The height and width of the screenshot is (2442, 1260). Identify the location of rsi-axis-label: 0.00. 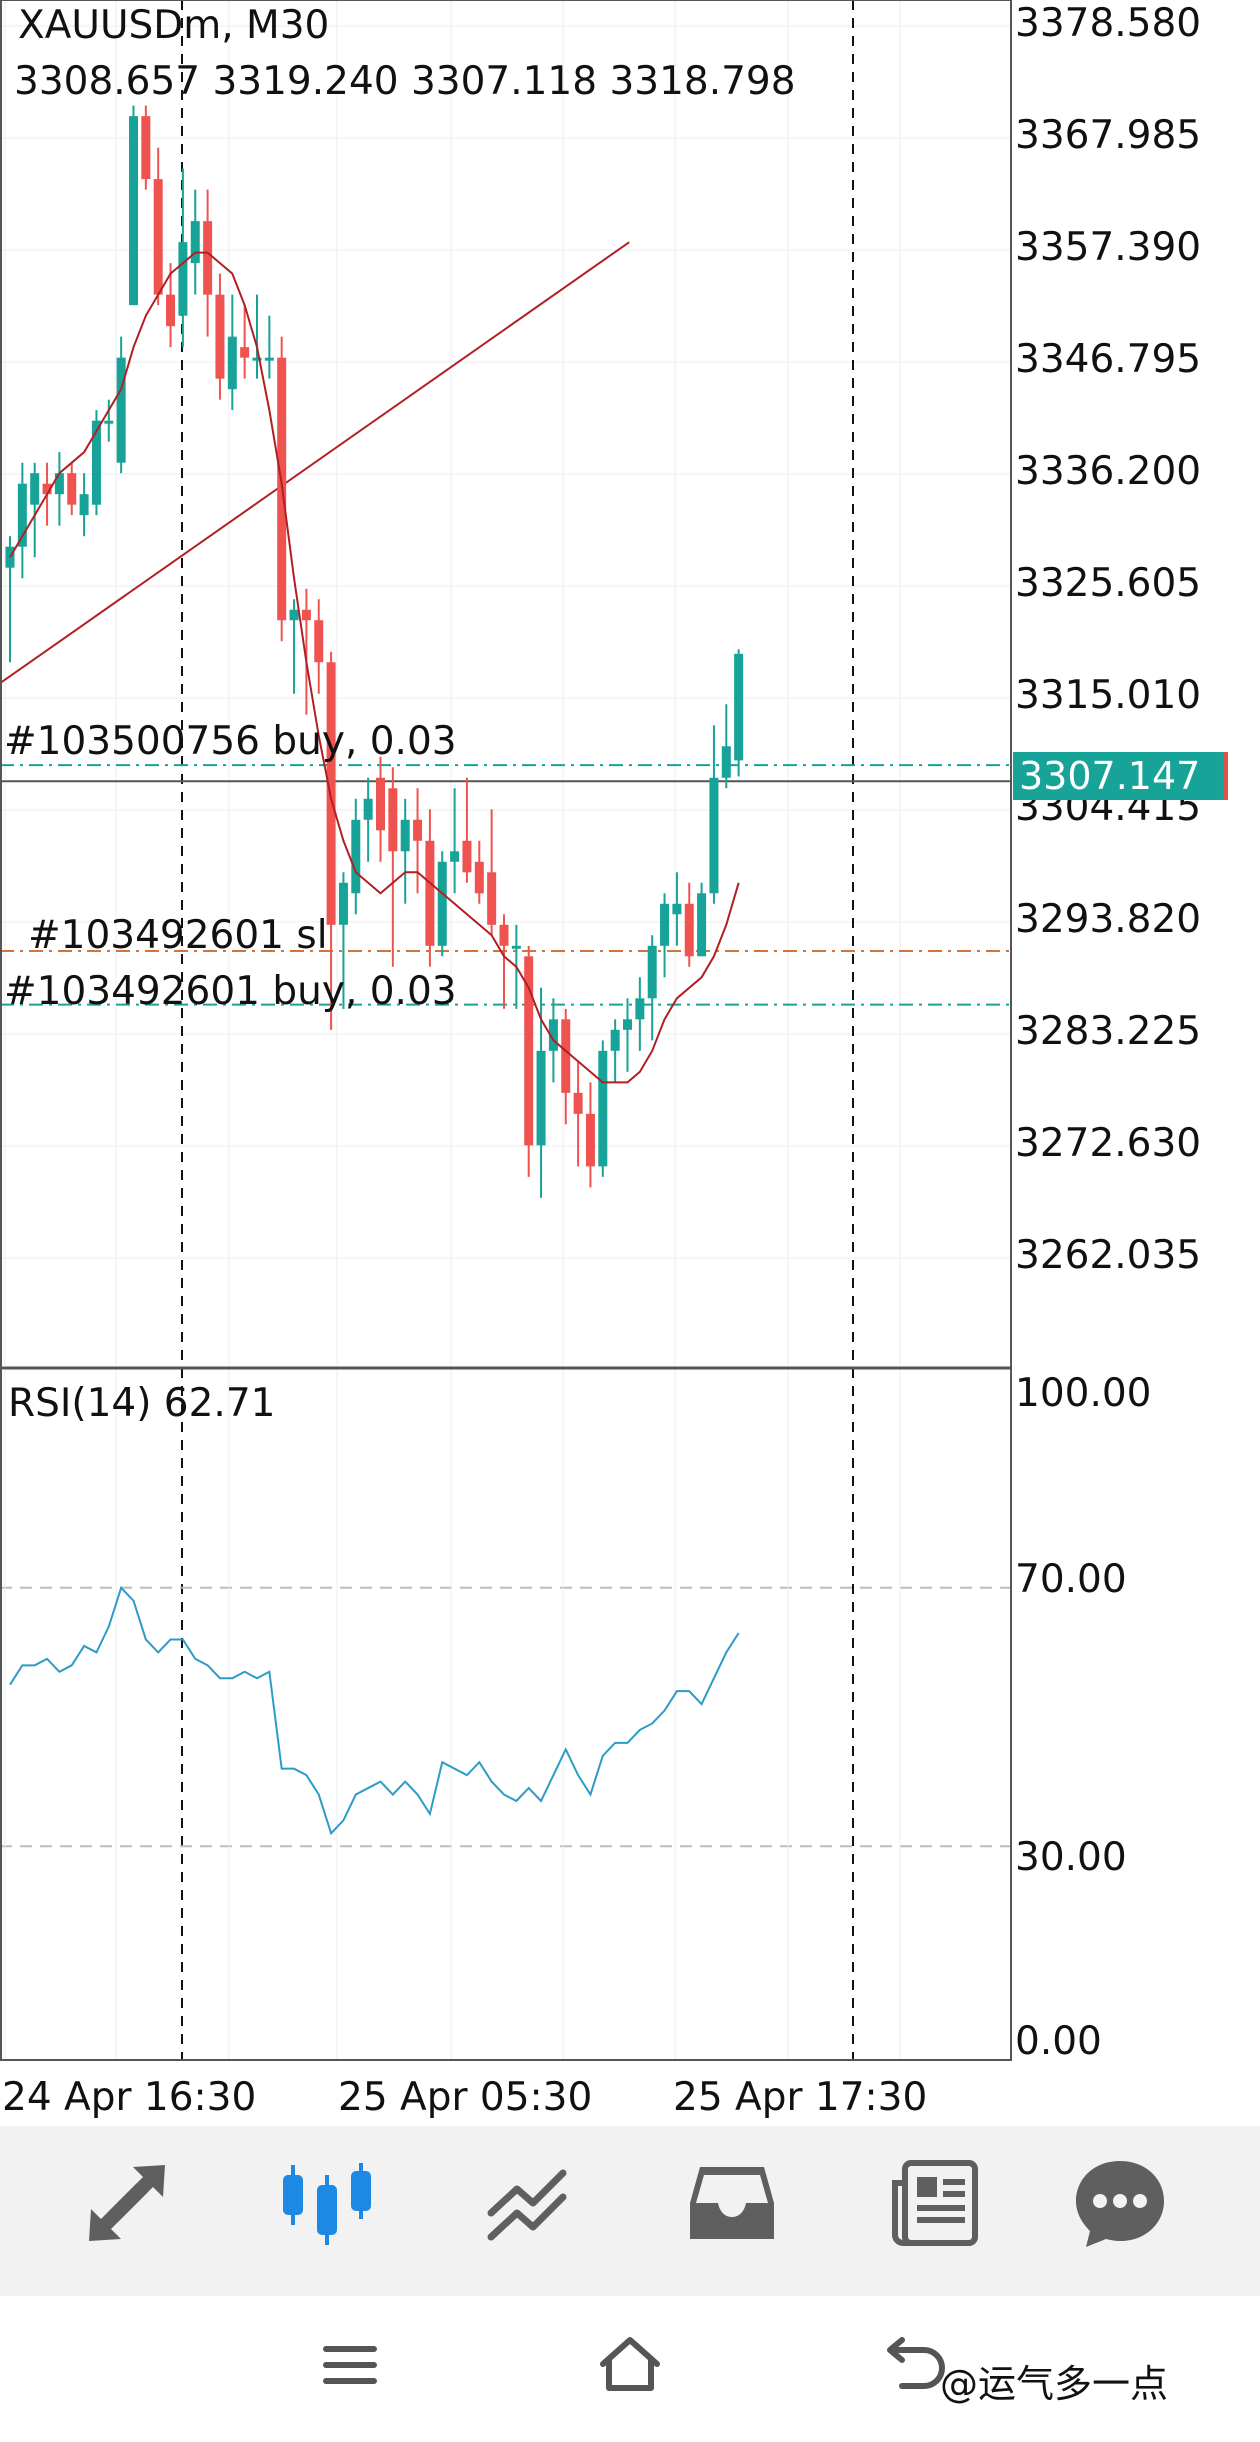
(1058, 2041).